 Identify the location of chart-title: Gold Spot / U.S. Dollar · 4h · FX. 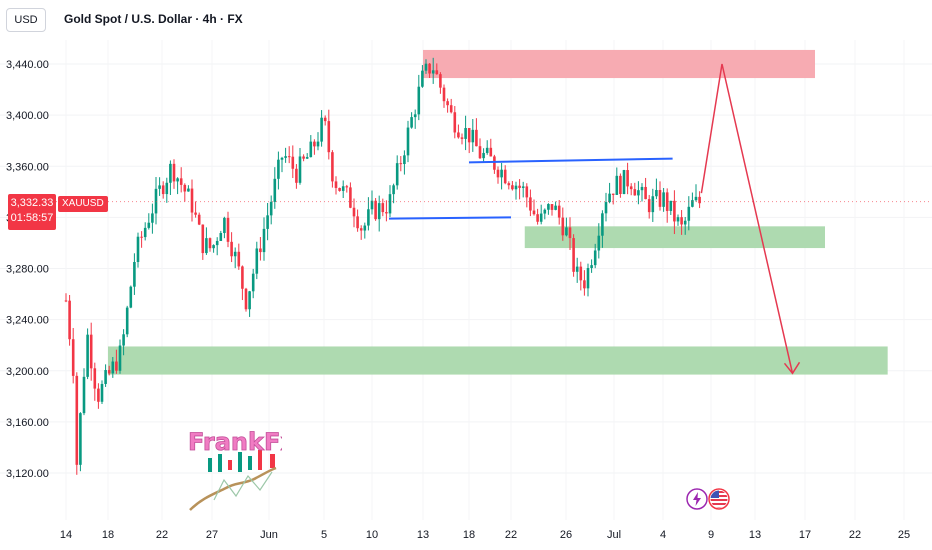
(153, 19).